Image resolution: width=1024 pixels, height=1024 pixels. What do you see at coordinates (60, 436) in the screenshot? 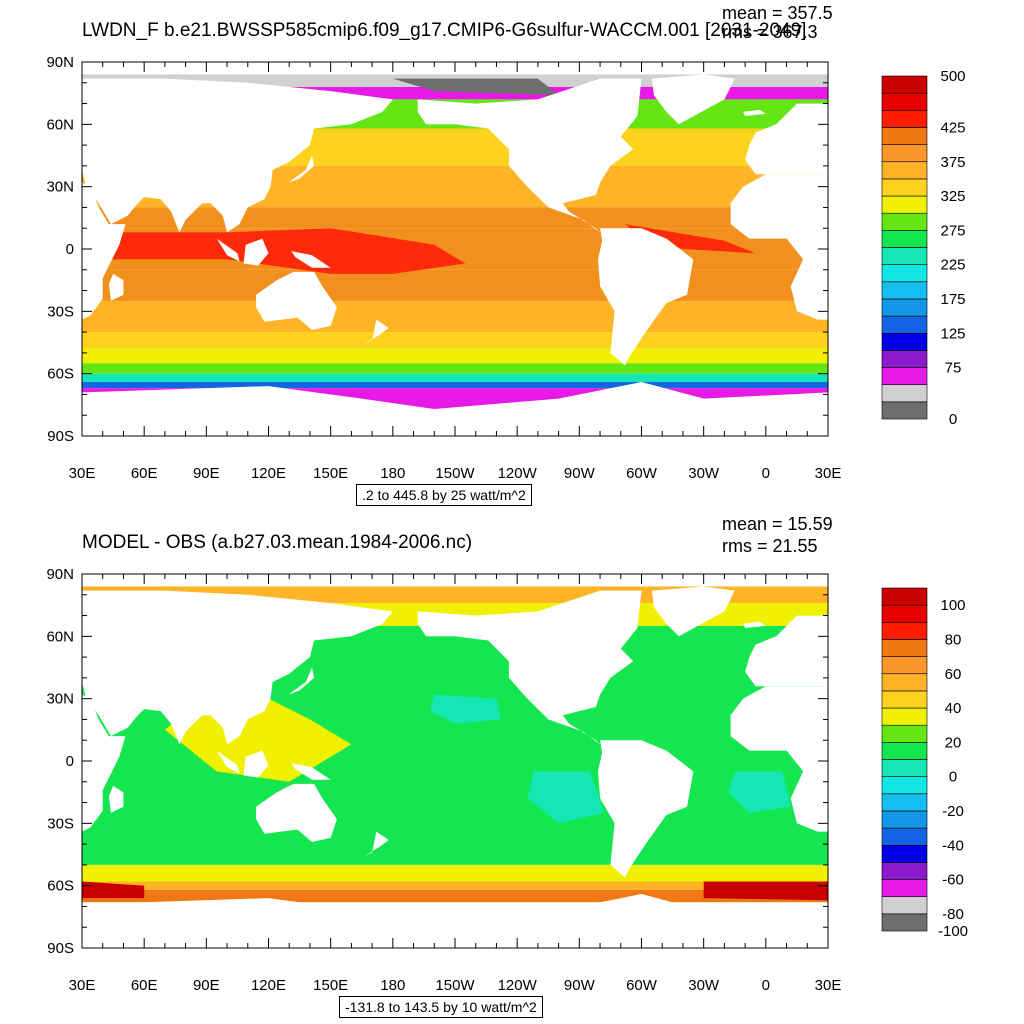
I see `lat-tick-label: 90S` at bounding box center [60, 436].